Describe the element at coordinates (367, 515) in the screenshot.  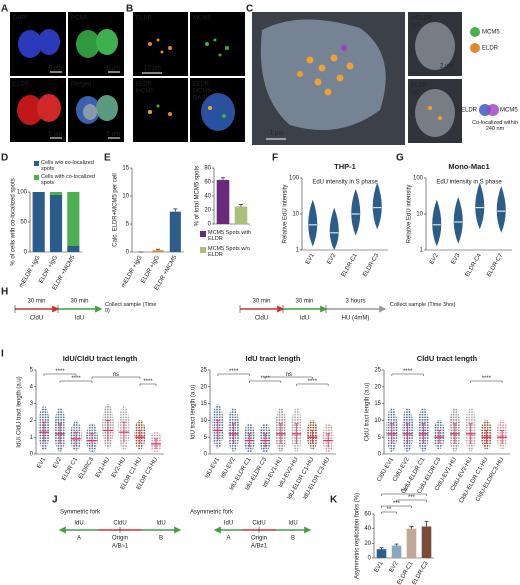
I see `y-tick-label: 60` at that location.